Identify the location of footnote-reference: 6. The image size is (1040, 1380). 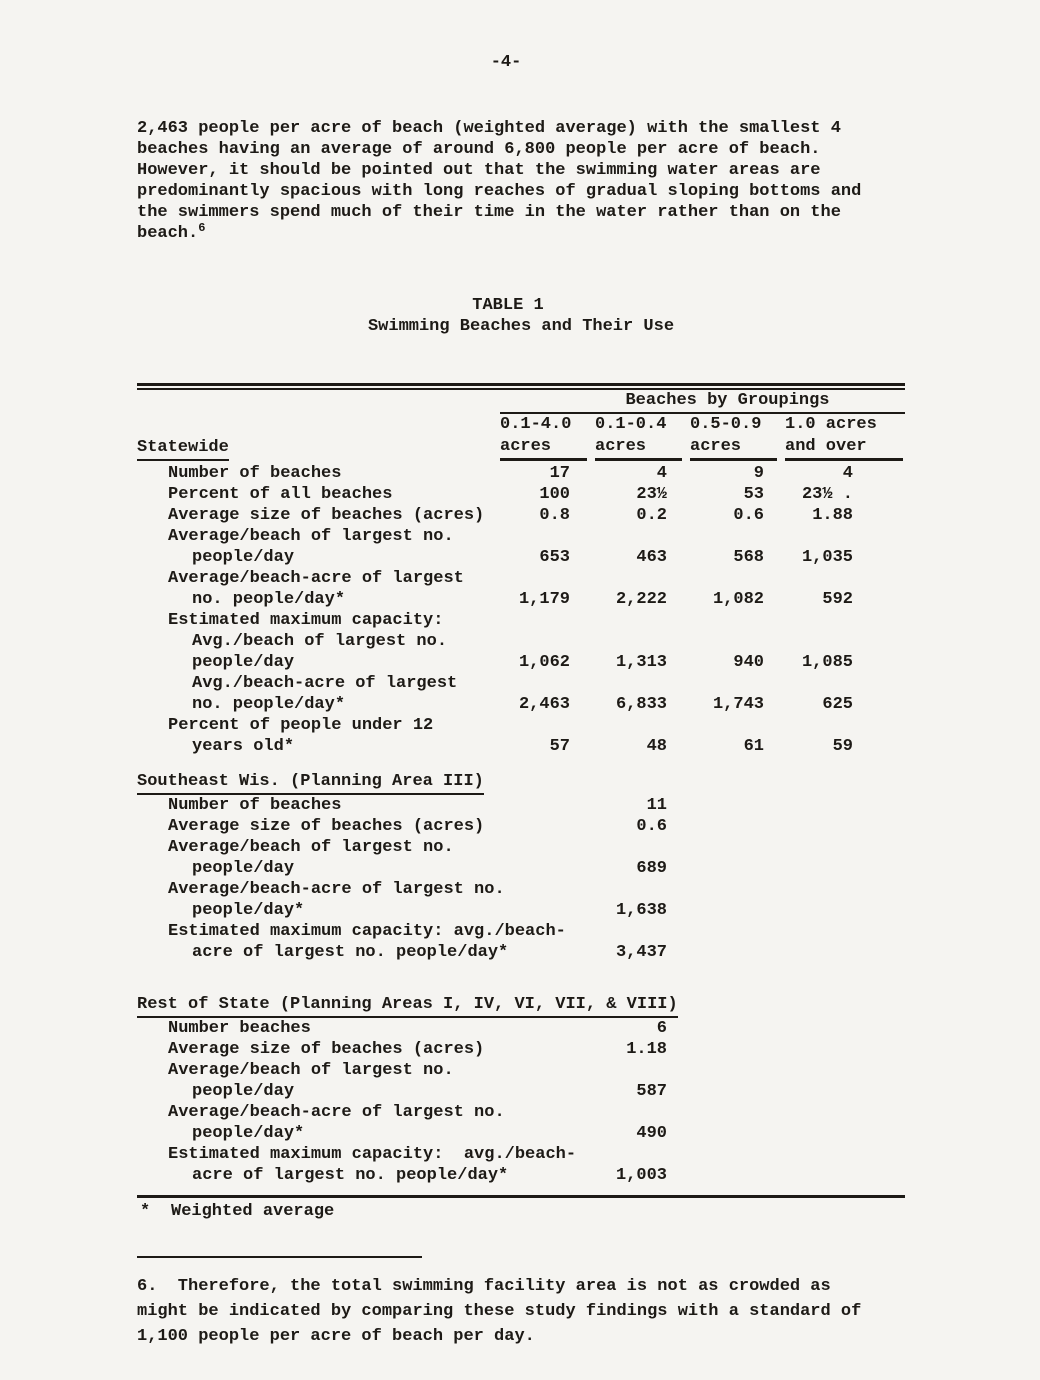
(202, 228).